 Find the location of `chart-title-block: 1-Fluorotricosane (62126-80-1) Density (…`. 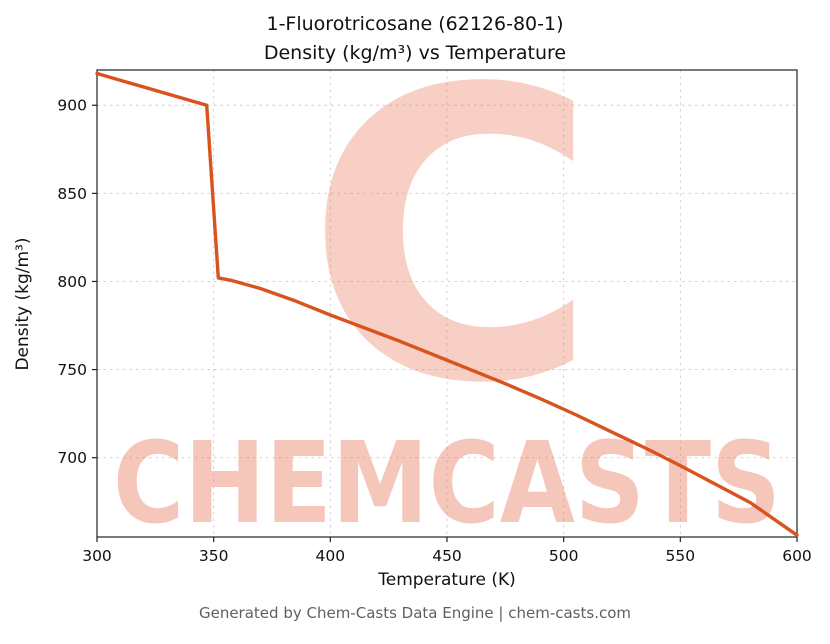

chart-title-block: 1-Fluorotricosane (62126-80-1) Density (… is located at coordinates (415, 38).